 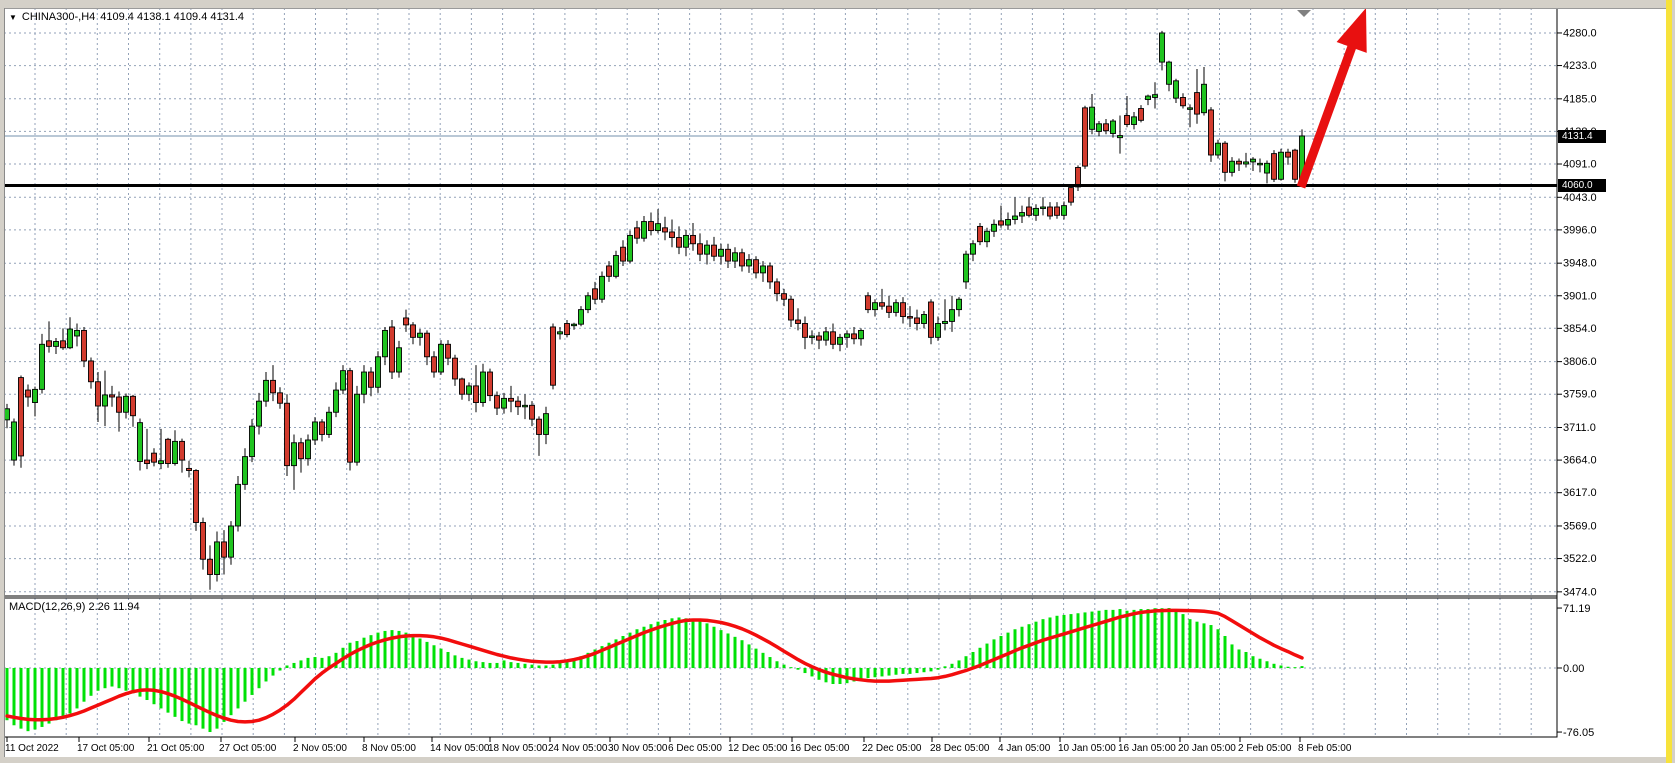 What do you see at coordinates (1669, 381) in the screenshot?
I see `window-edge-highlight` at bounding box center [1669, 381].